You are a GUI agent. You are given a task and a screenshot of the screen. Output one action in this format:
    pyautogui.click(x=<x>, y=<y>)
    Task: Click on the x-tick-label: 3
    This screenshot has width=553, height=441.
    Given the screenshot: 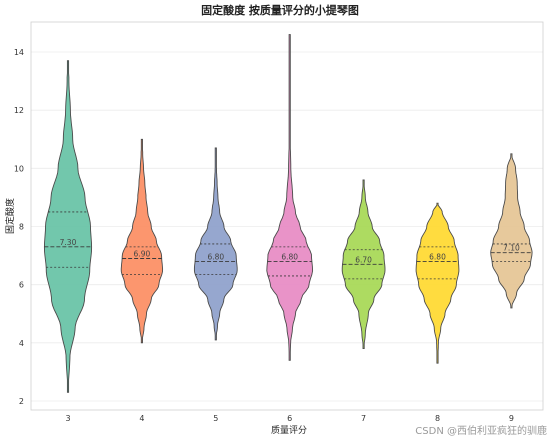 What is the action you would take?
    pyautogui.click(x=67, y=418)
    